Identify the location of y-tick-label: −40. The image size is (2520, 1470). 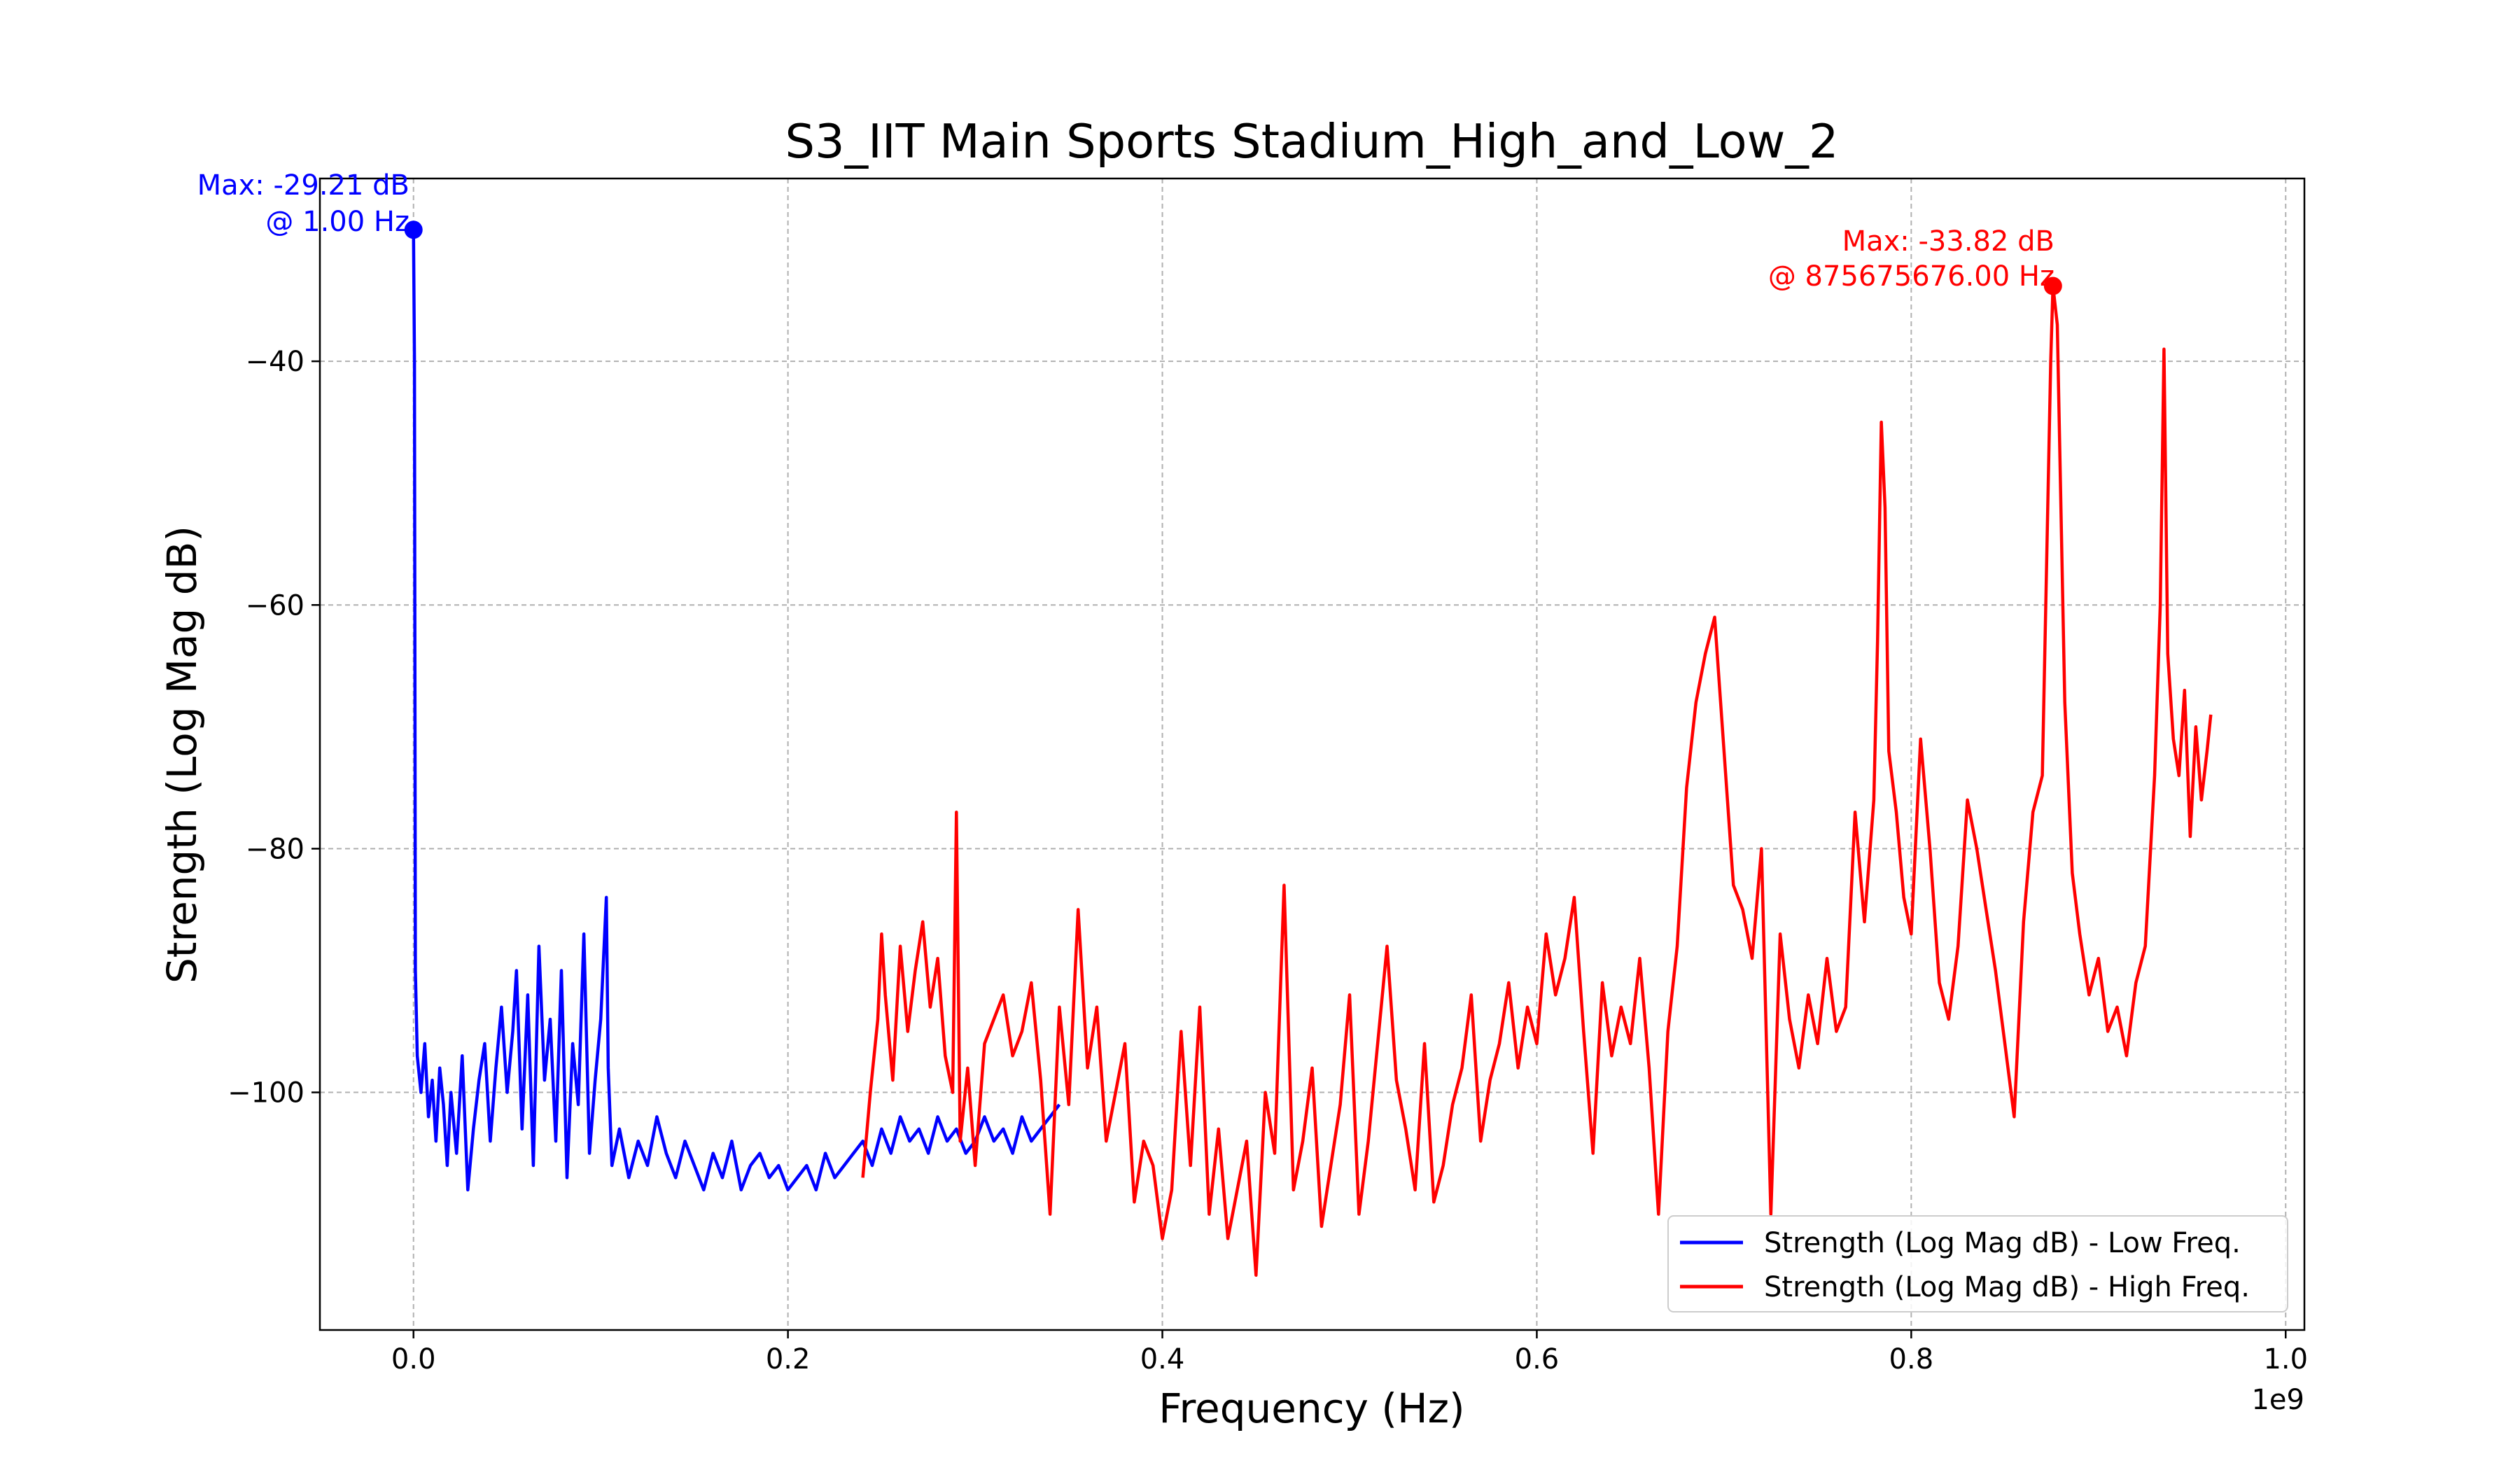
(275, 362).